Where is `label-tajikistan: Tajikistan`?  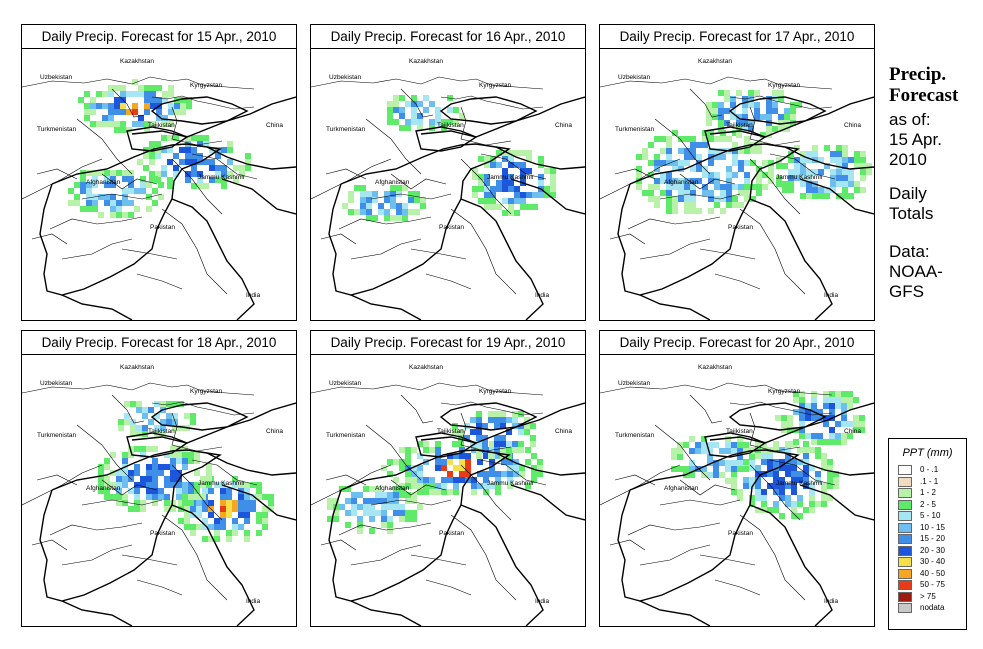 label-tajikistan: Tajikistan is located at coordinates (450, 125).